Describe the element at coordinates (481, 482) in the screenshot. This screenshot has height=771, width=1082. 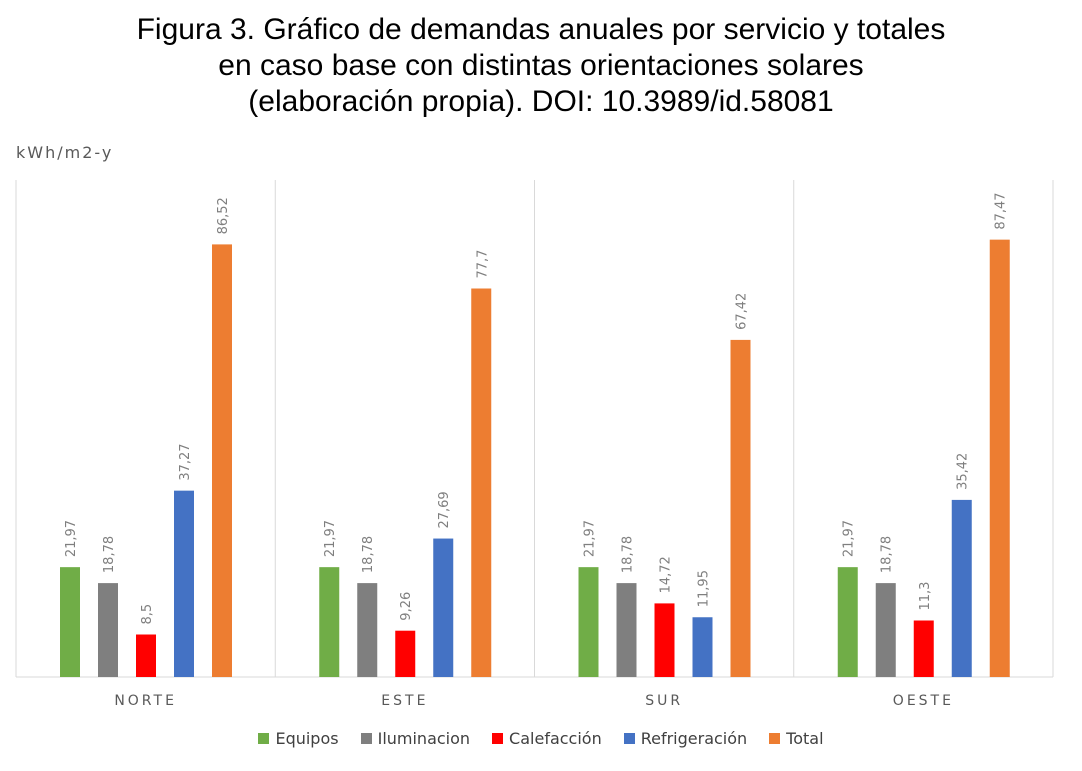
I see `bar-total-este` at that location.